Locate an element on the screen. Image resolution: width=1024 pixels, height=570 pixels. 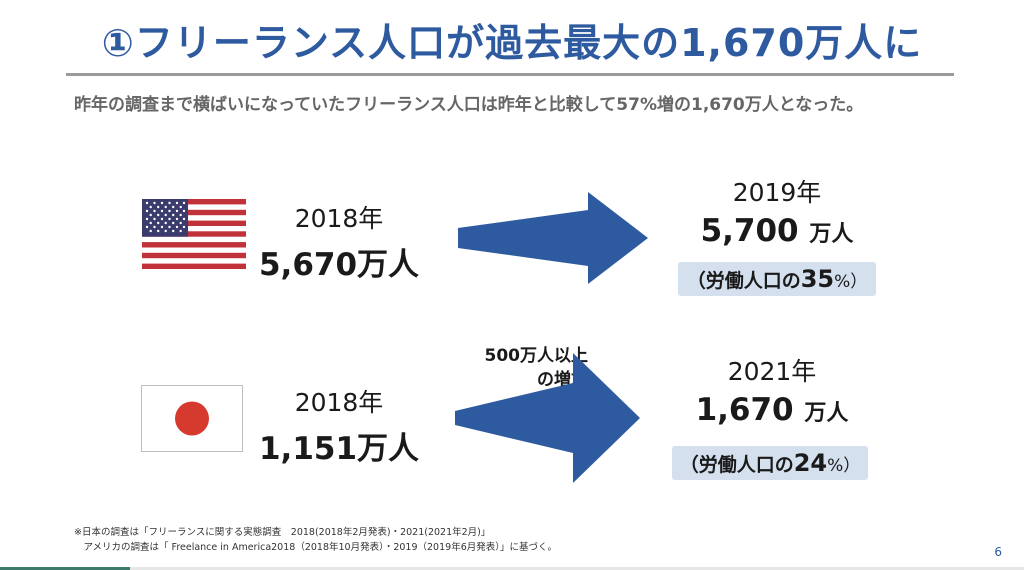
usa-2018-year: 2018年 is located at coordinates (339, 218).